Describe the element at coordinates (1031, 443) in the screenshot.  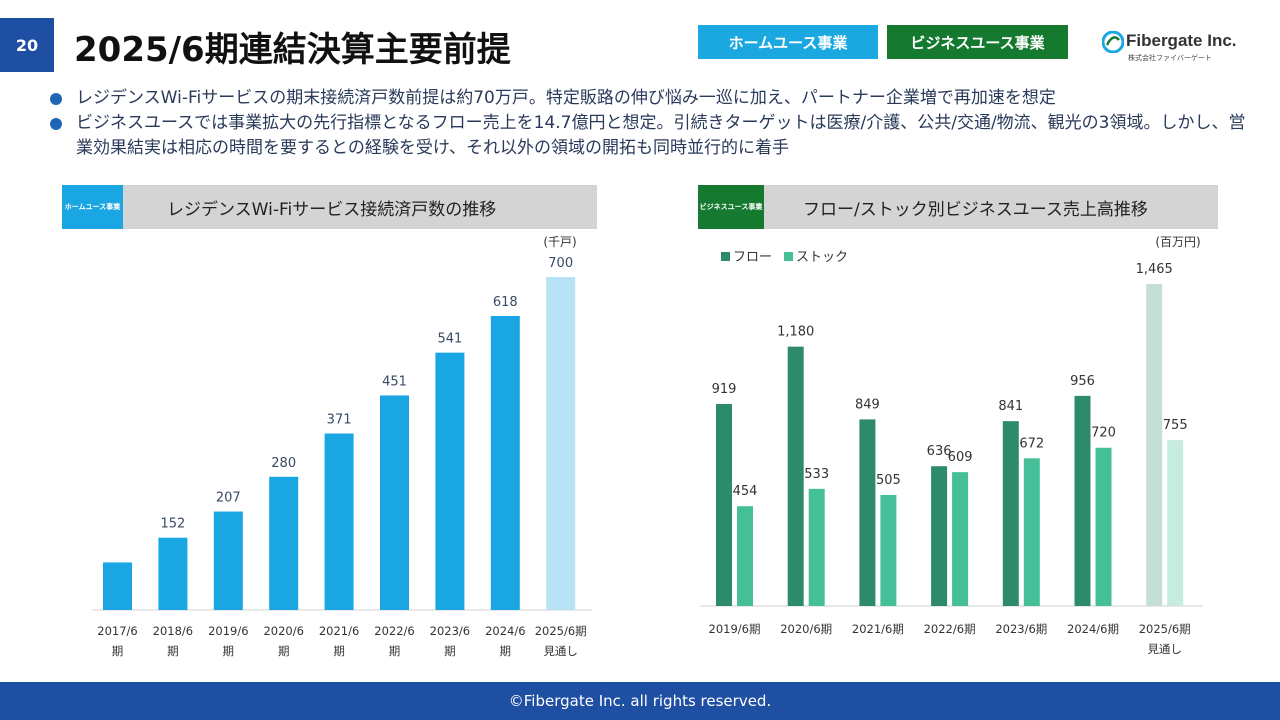
I see `data-label: 672` at that location.